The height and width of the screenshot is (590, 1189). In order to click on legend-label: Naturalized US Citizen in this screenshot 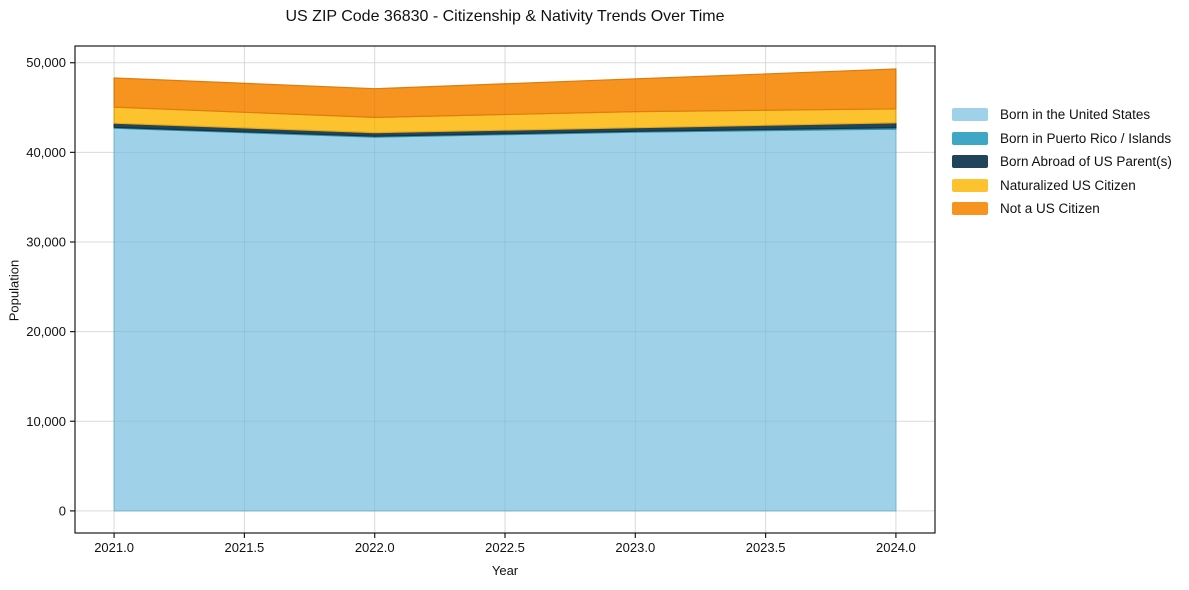, I will do `click(1068, 185)`.